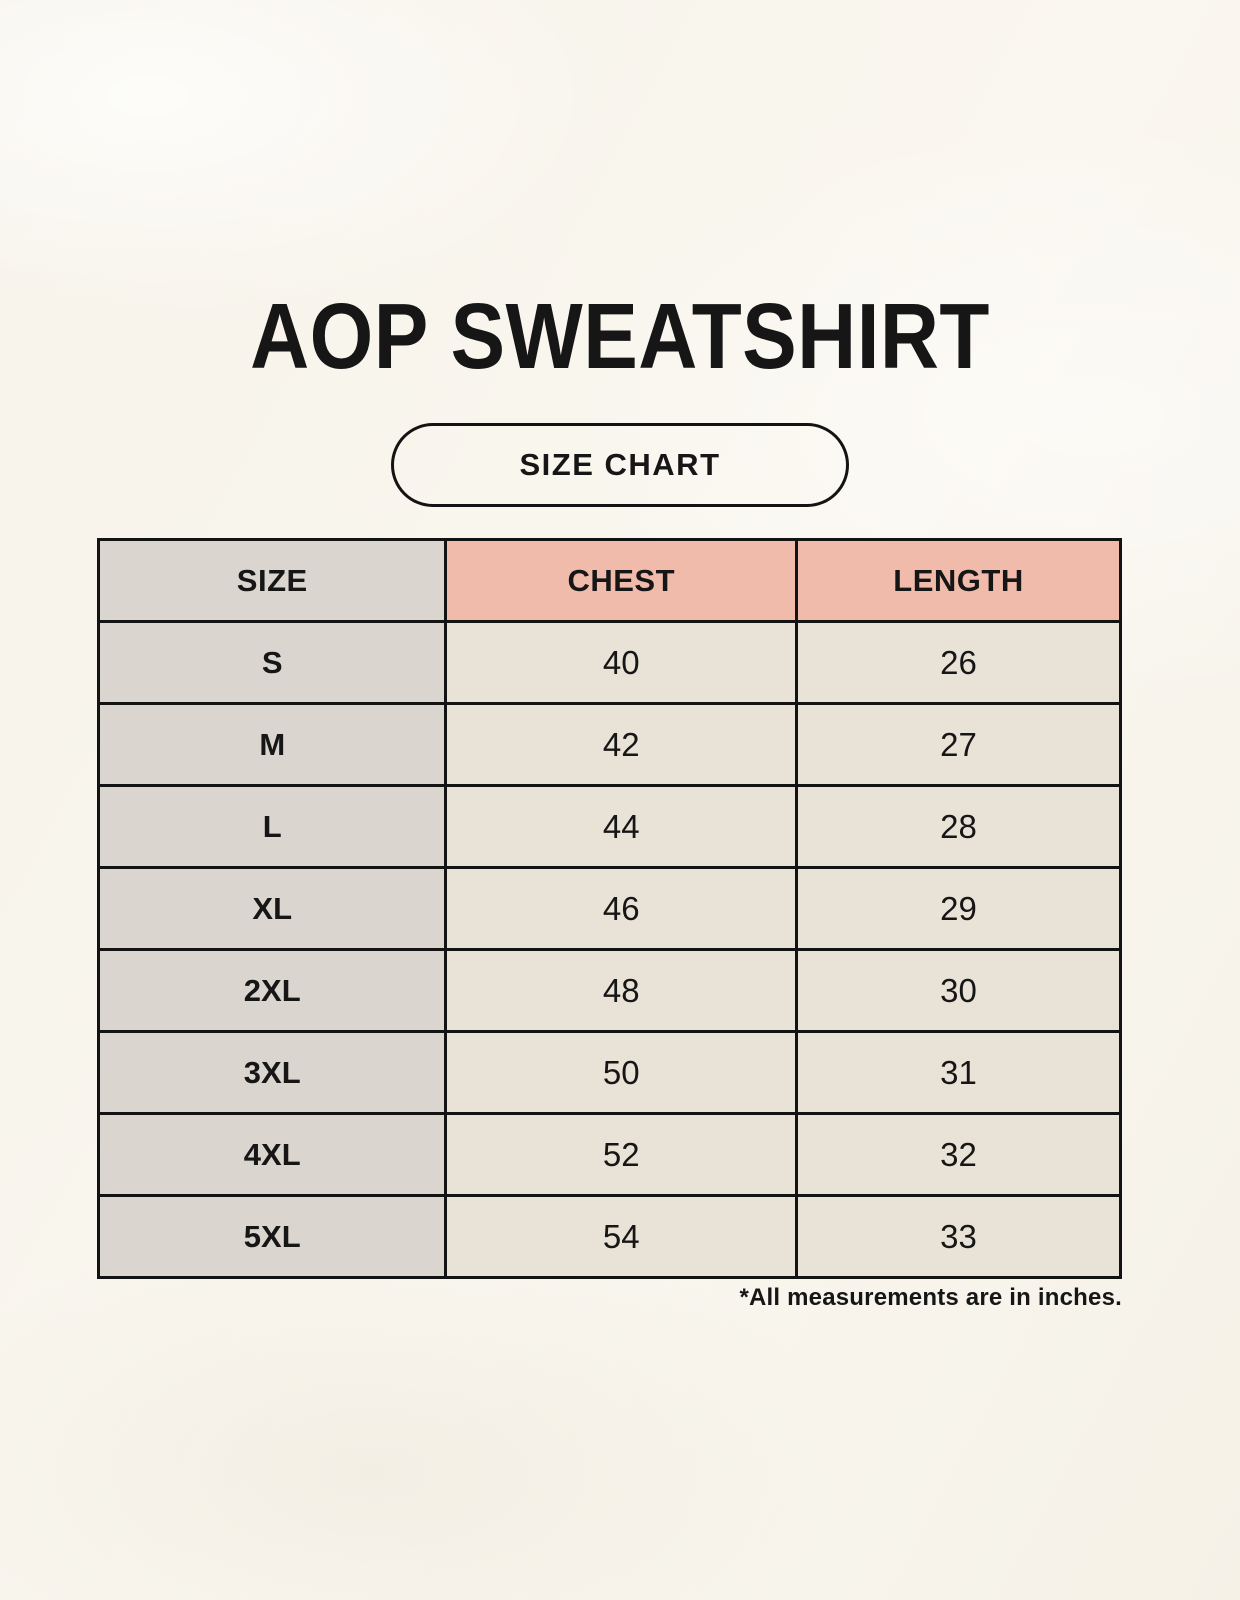 This screenshot has height=1600, width=1240. Describe the element at coordinates (958, 990) in the screenshot. I see `measurement-value-cell: 30` at that location.